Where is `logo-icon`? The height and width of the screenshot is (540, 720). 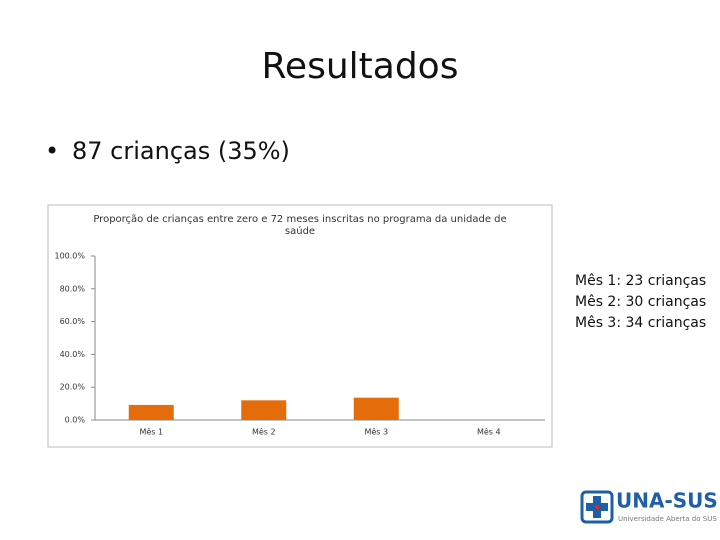 logo-icon is located at coordinates (597, 507).